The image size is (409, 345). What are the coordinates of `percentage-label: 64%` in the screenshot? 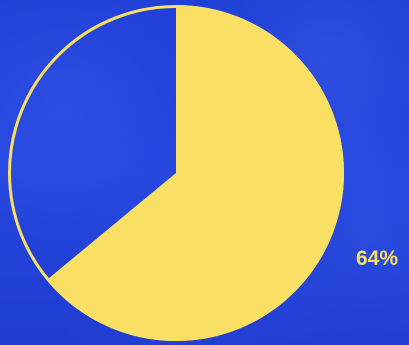 It's located at (377, 258).